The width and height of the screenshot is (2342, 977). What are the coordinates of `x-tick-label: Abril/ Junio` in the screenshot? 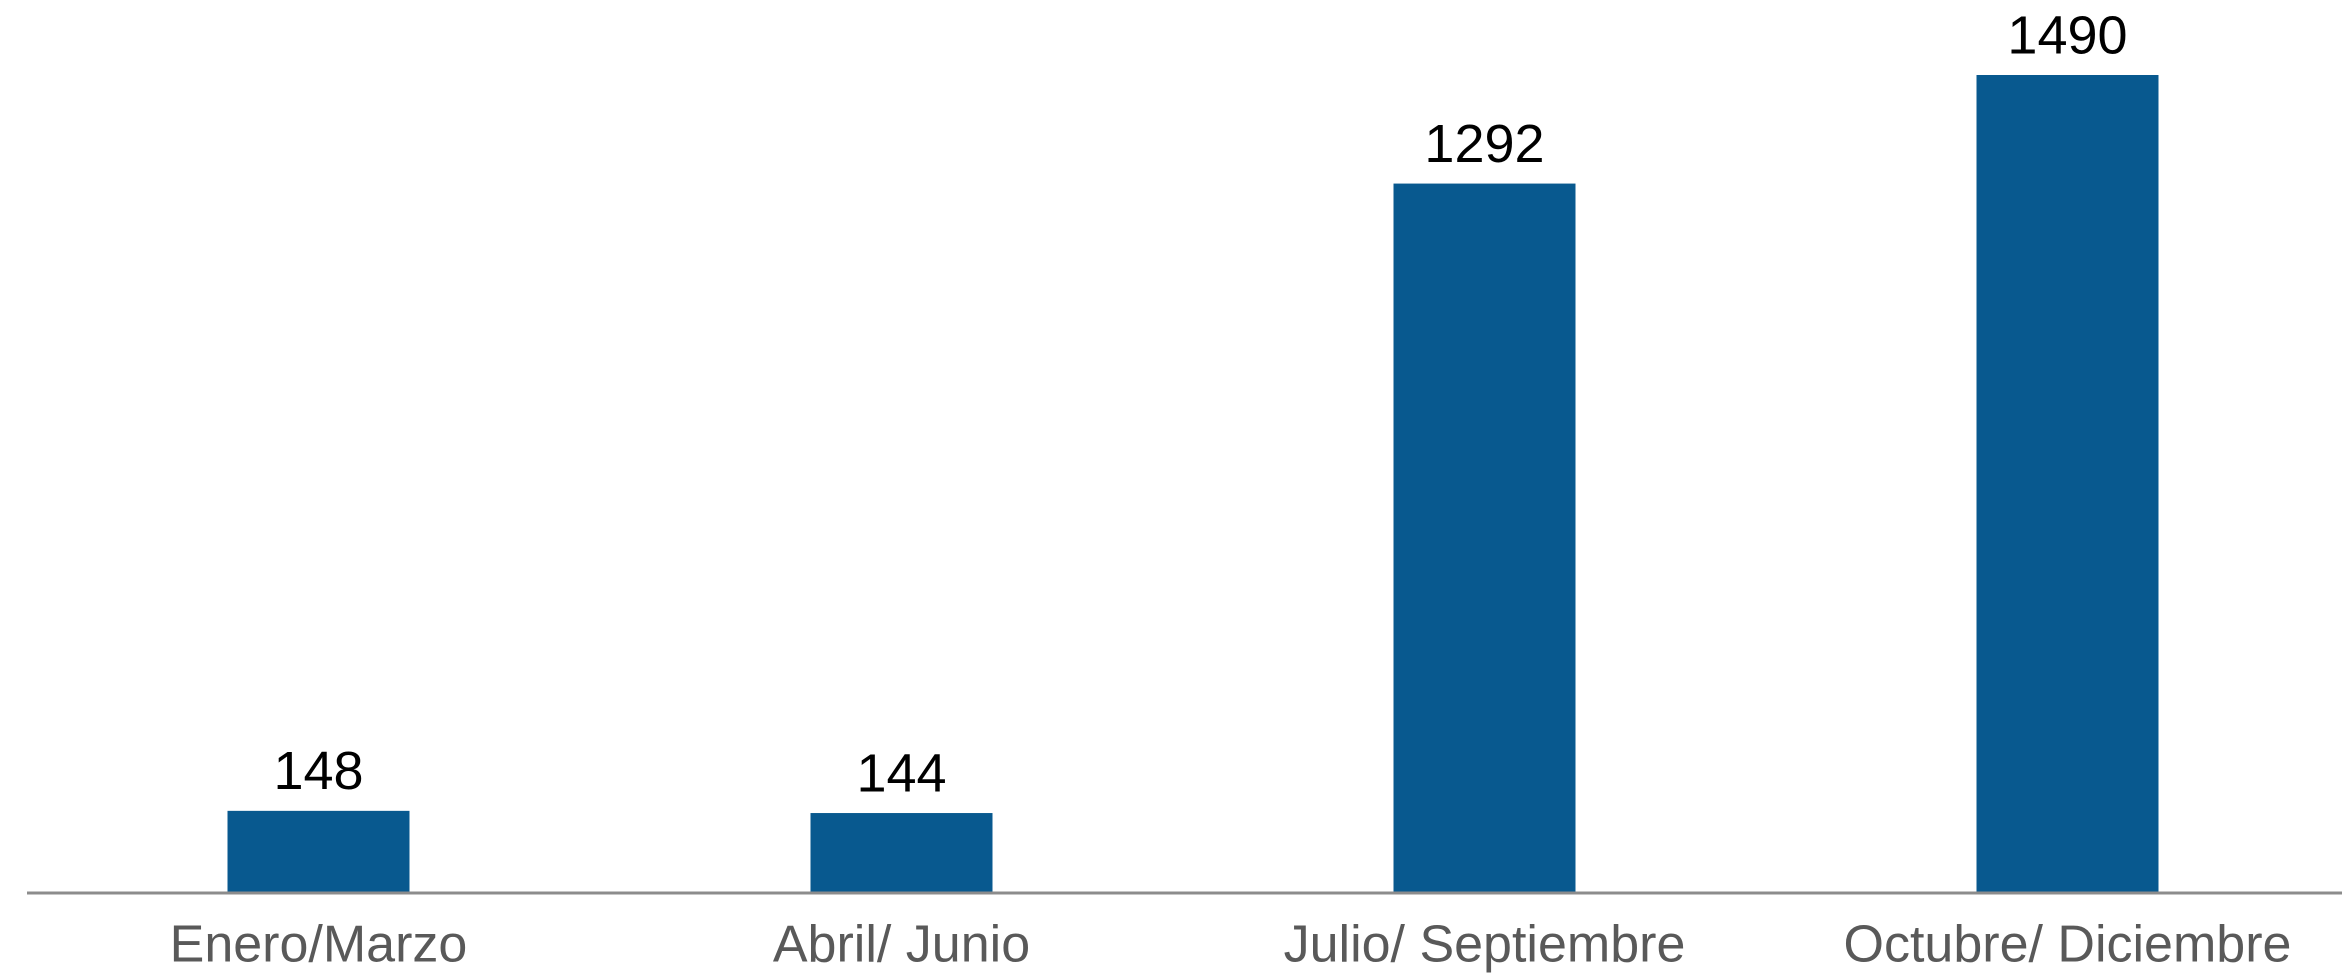 It's located at (901, 945).